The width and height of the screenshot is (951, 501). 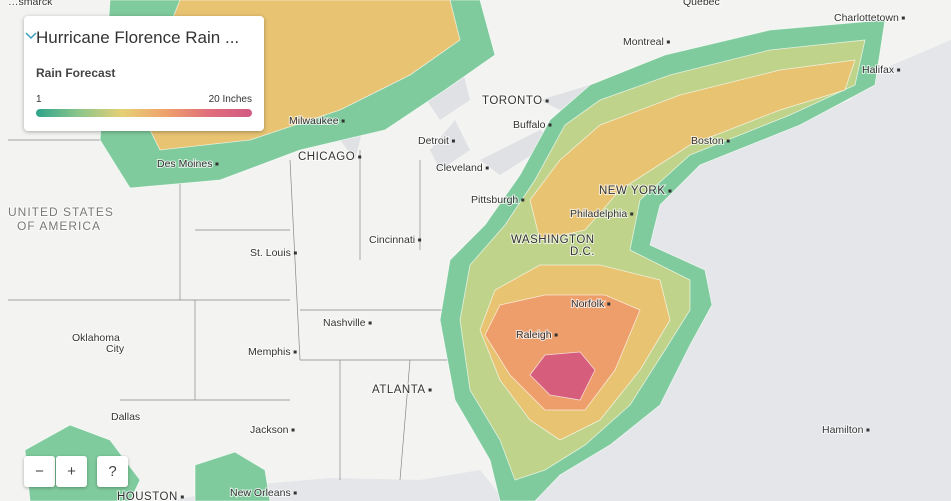 What do you see at coordinates (59, 226) in the screenshot?
I see `place-label: OF AMERICA` at bounding box center [59, 226].